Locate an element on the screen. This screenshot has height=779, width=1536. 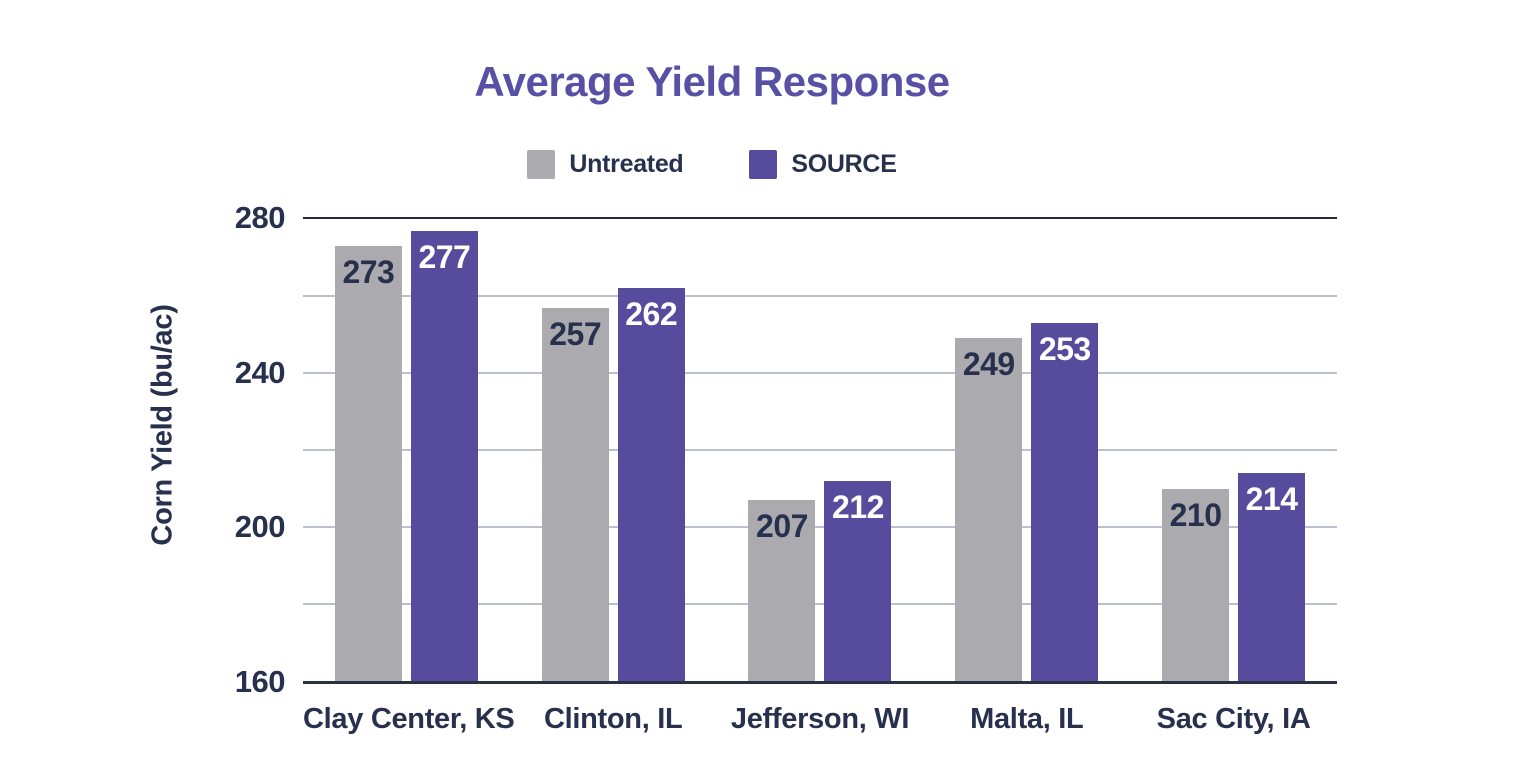
bar-value-label: 214 is located at coordinates (1271, 499).